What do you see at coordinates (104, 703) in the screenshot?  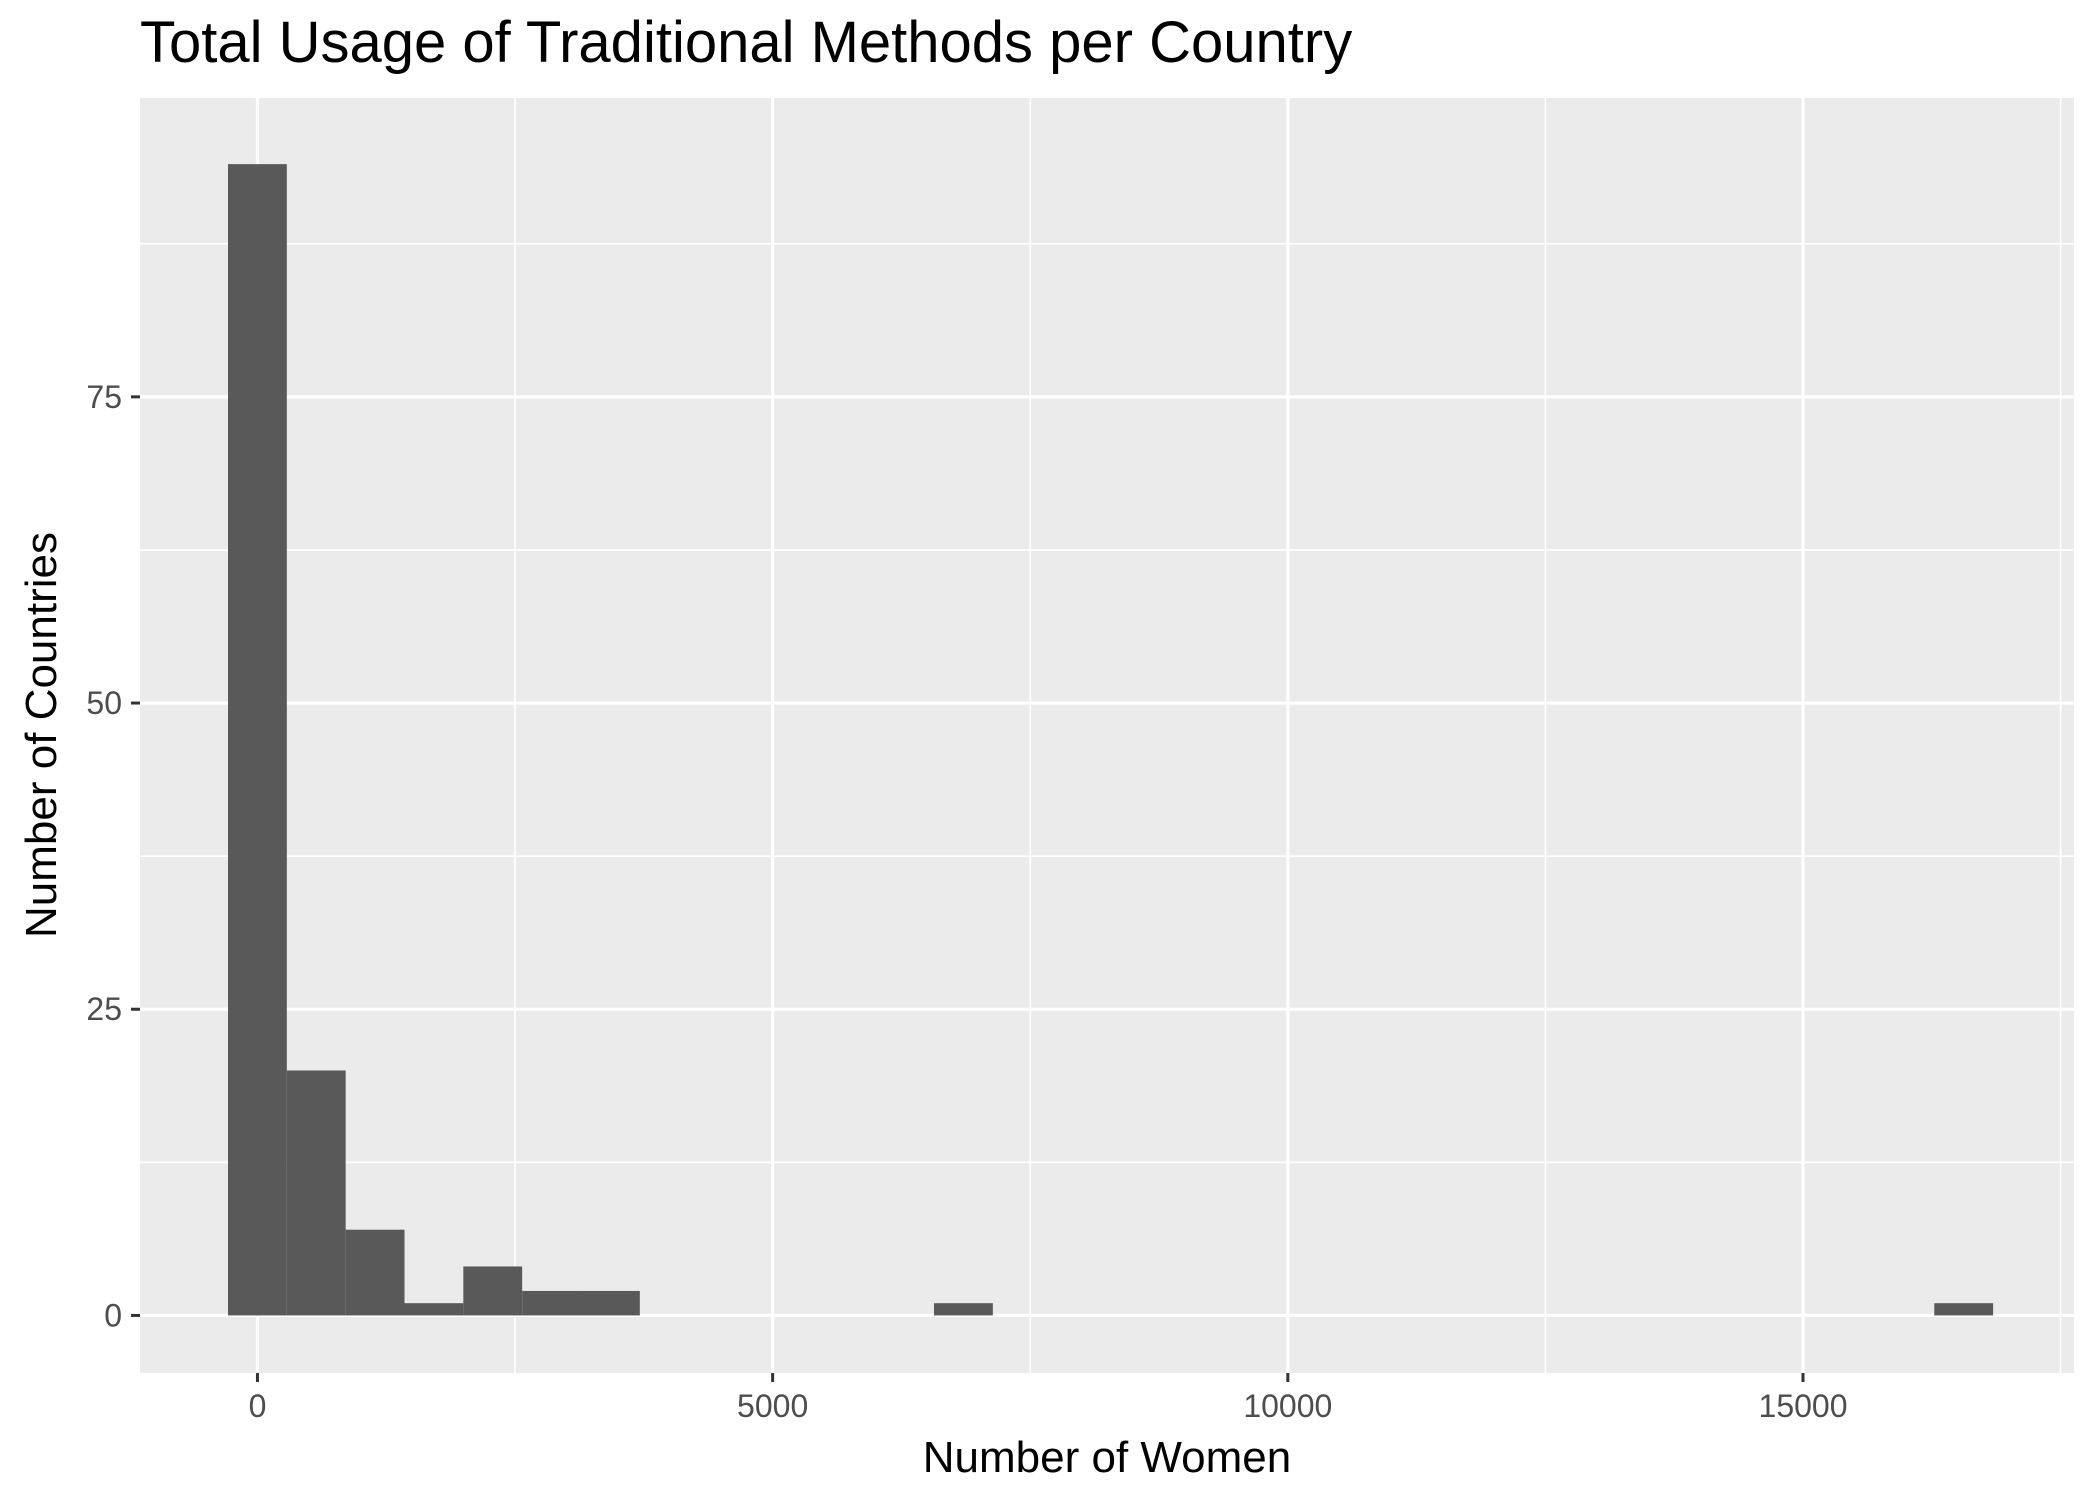 I see `y-tick-label: 50` at bounding box center [104, 703].